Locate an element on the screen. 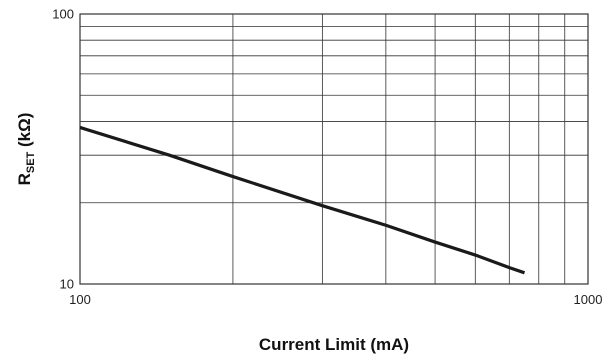  x-tick-label: 100 is located at coordinates (80, 299).